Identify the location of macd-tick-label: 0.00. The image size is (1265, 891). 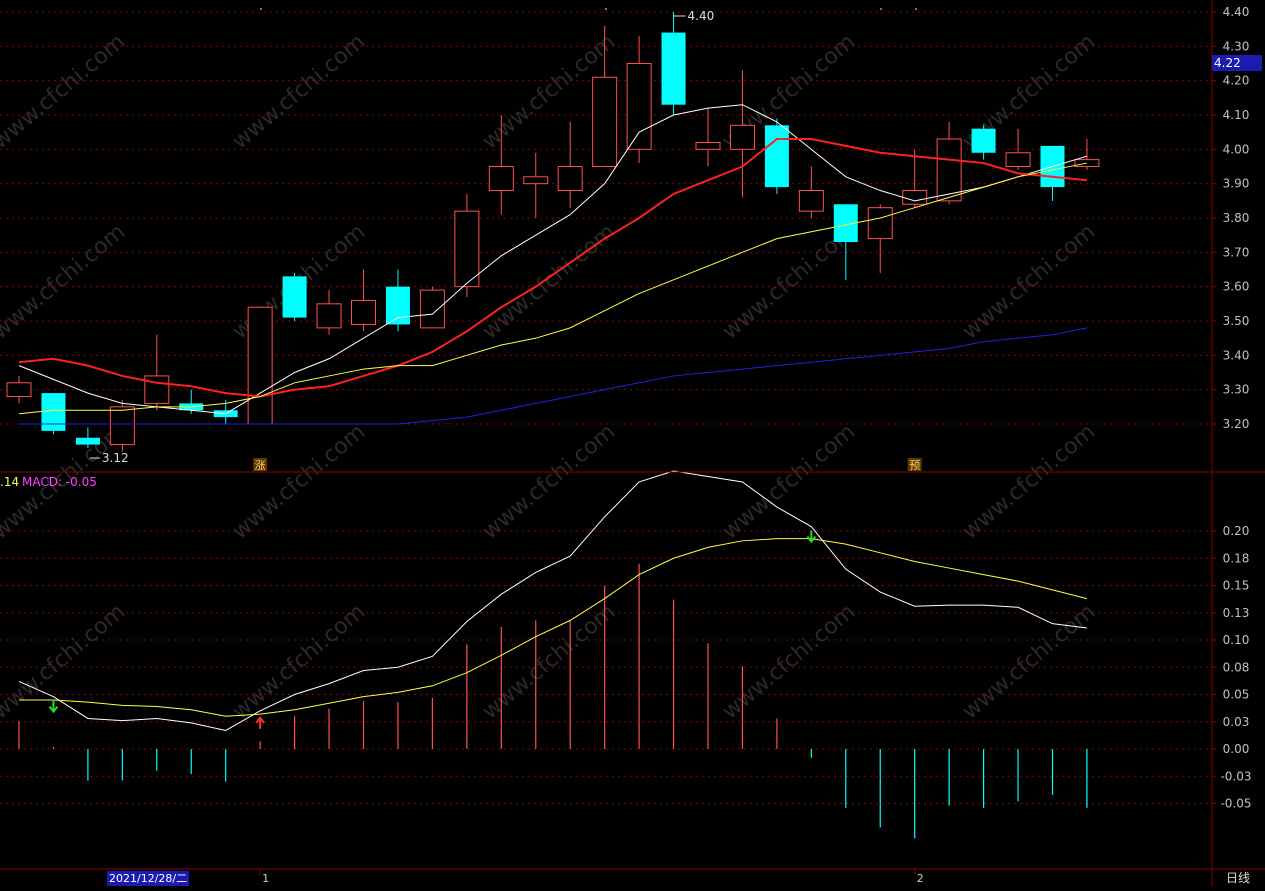
(1236, 749).